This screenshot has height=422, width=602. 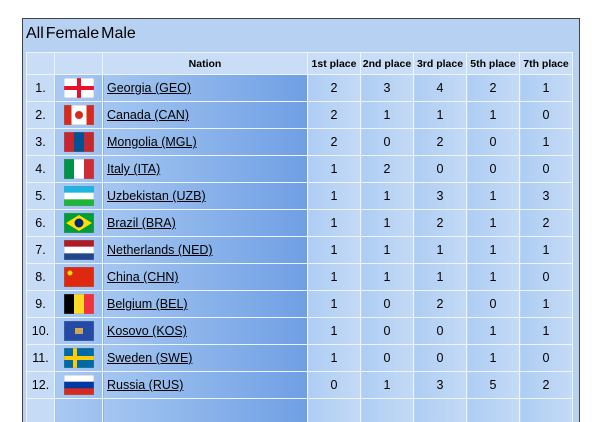 I want to click on header-cell: Nation, so click(x=205, y=63).